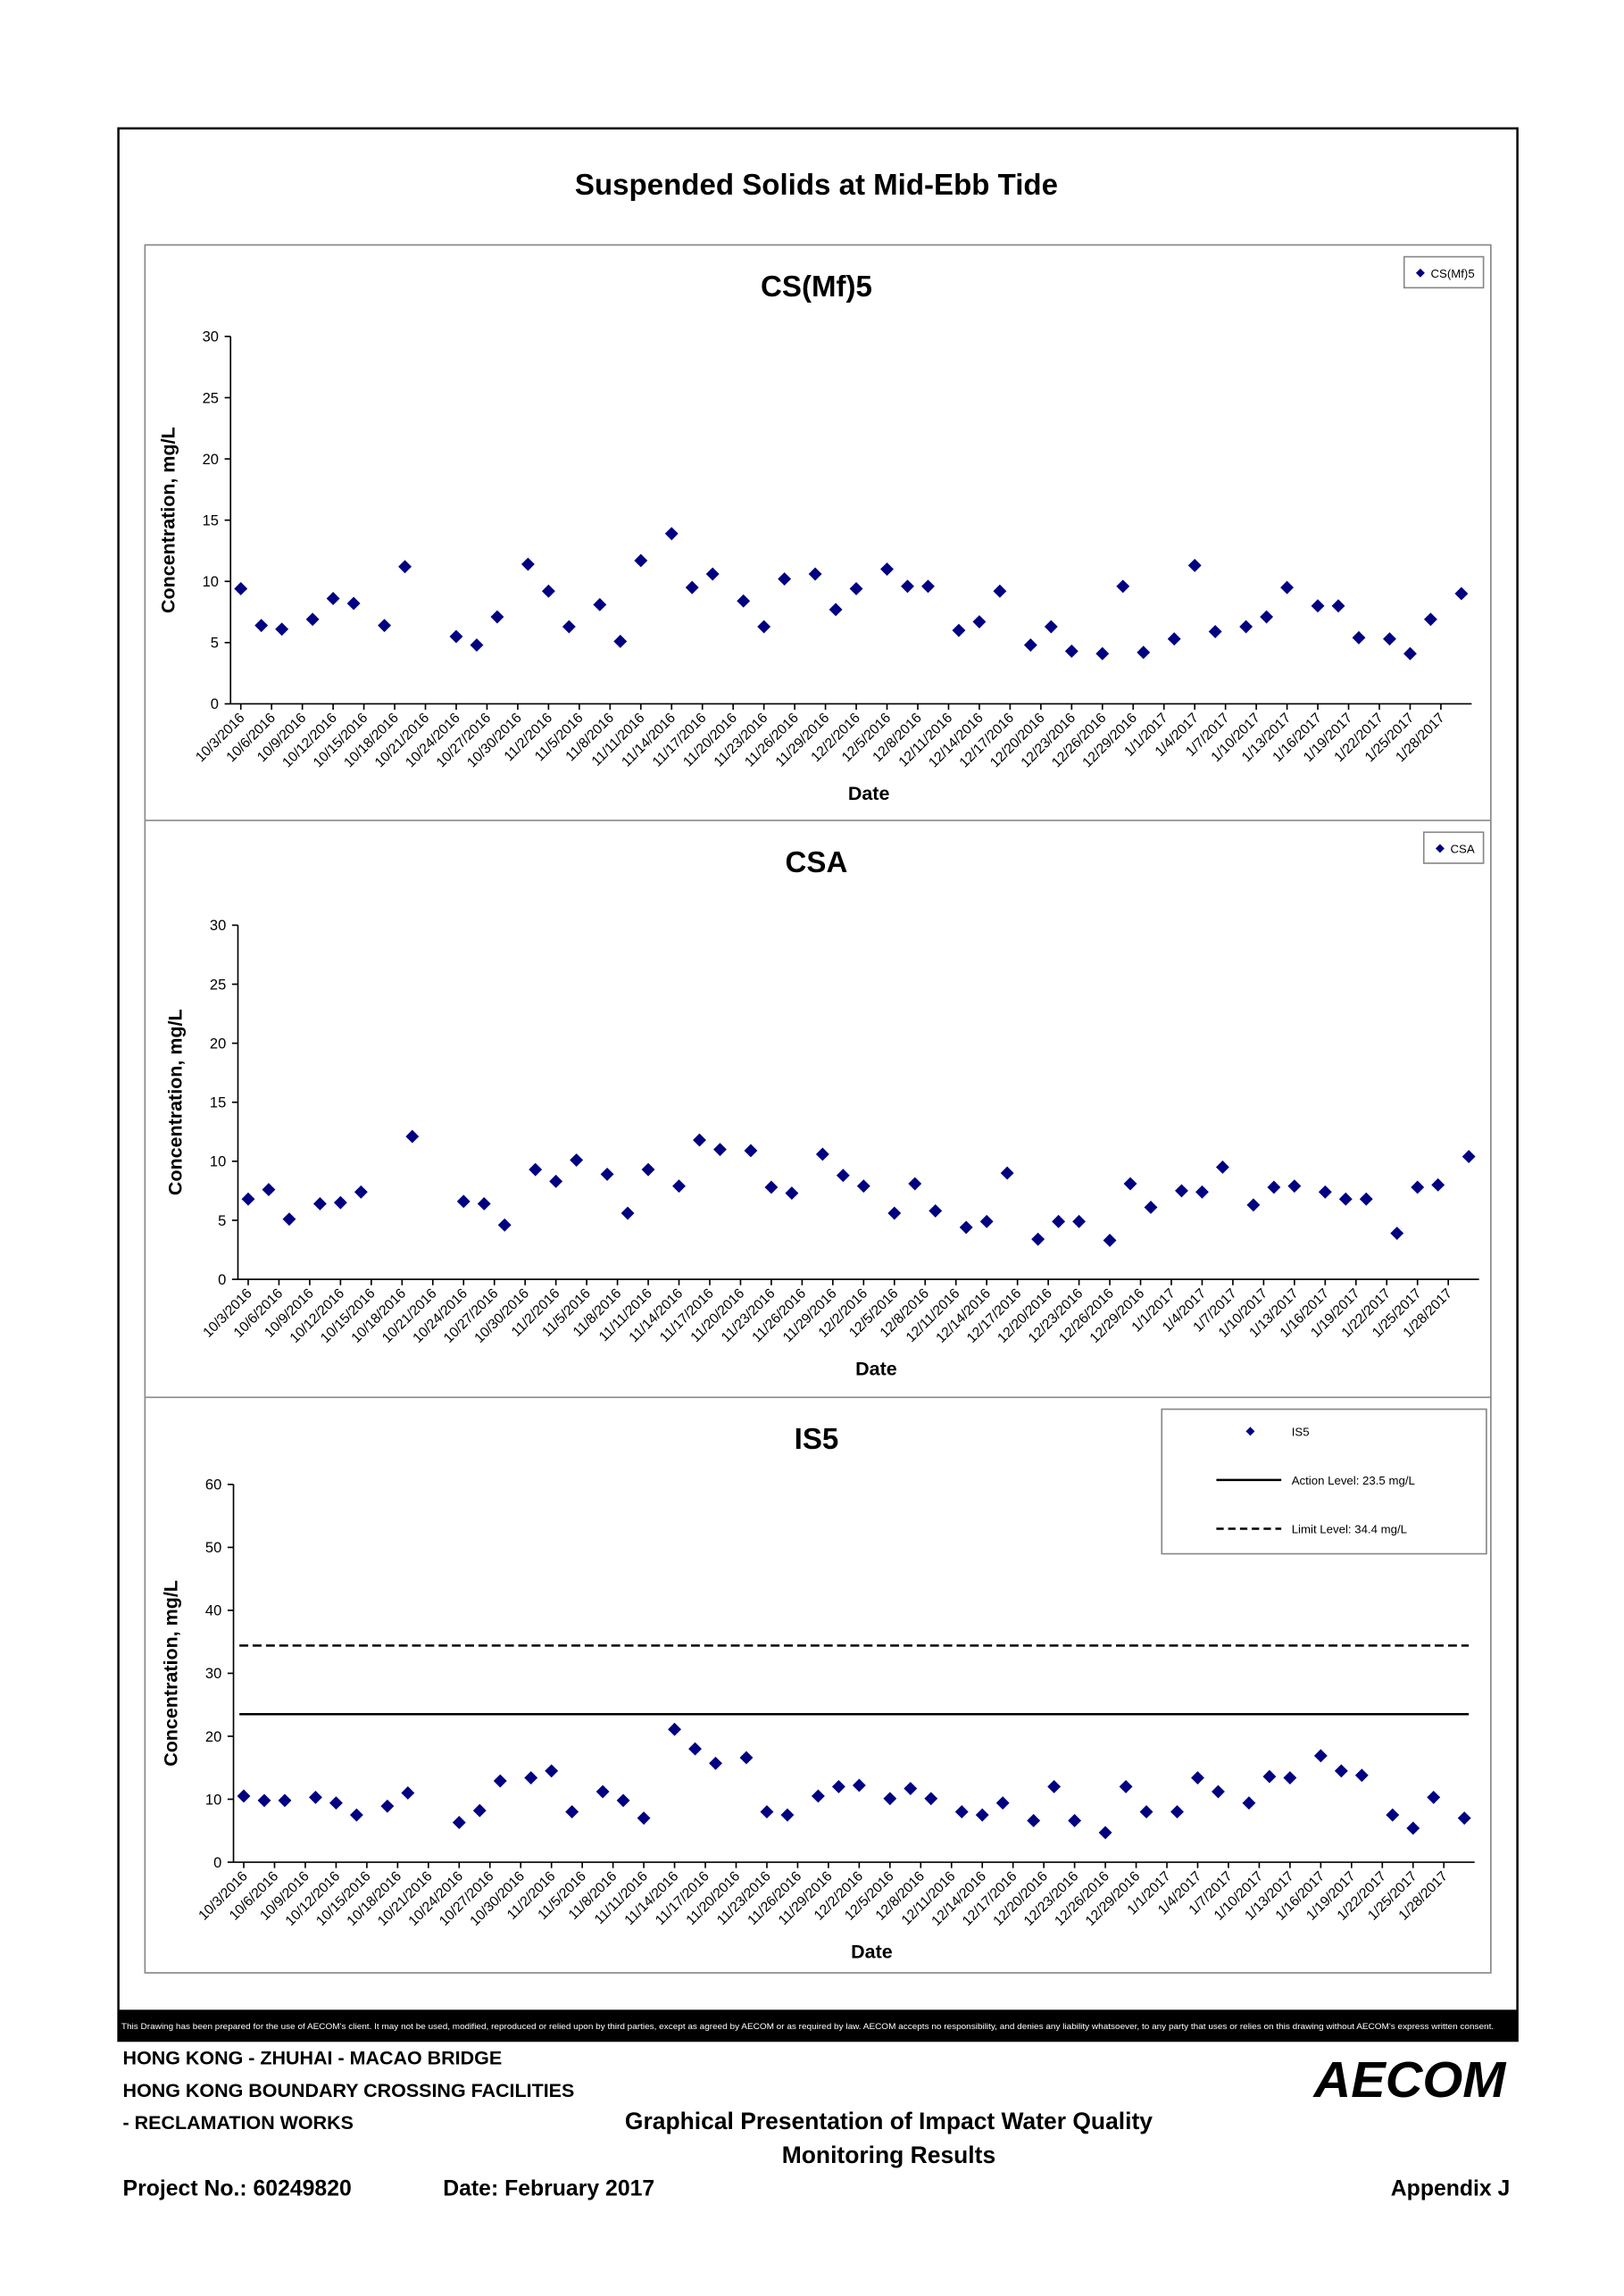  What do you see at coordinates (215, 643) in the screenshot?
I see `y-tick-label: 5` at bounding box center [215, 643].